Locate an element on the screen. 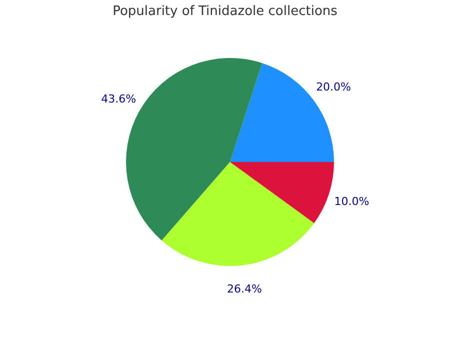 Image resolution: width=450 pixels, height=350 pixels. data-label: 26.4% is located at coordinates (244, 289).